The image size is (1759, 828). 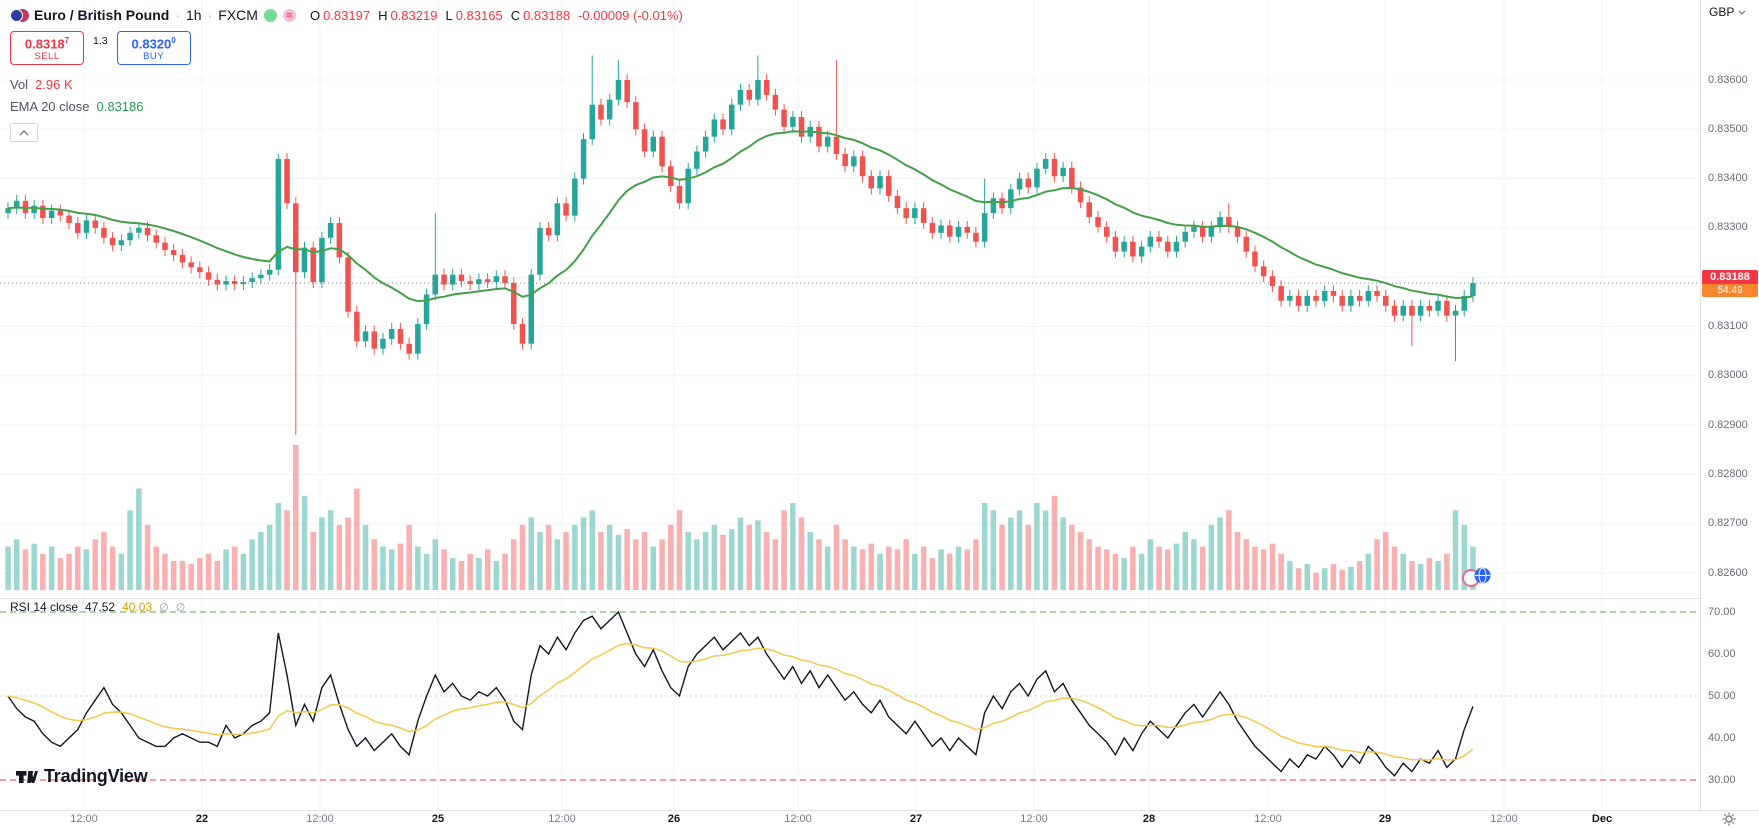 What do you see at coordinates (100, 41) in the screenshot?
I see `spread-value: 1.3` at bounding box center [100, 41].